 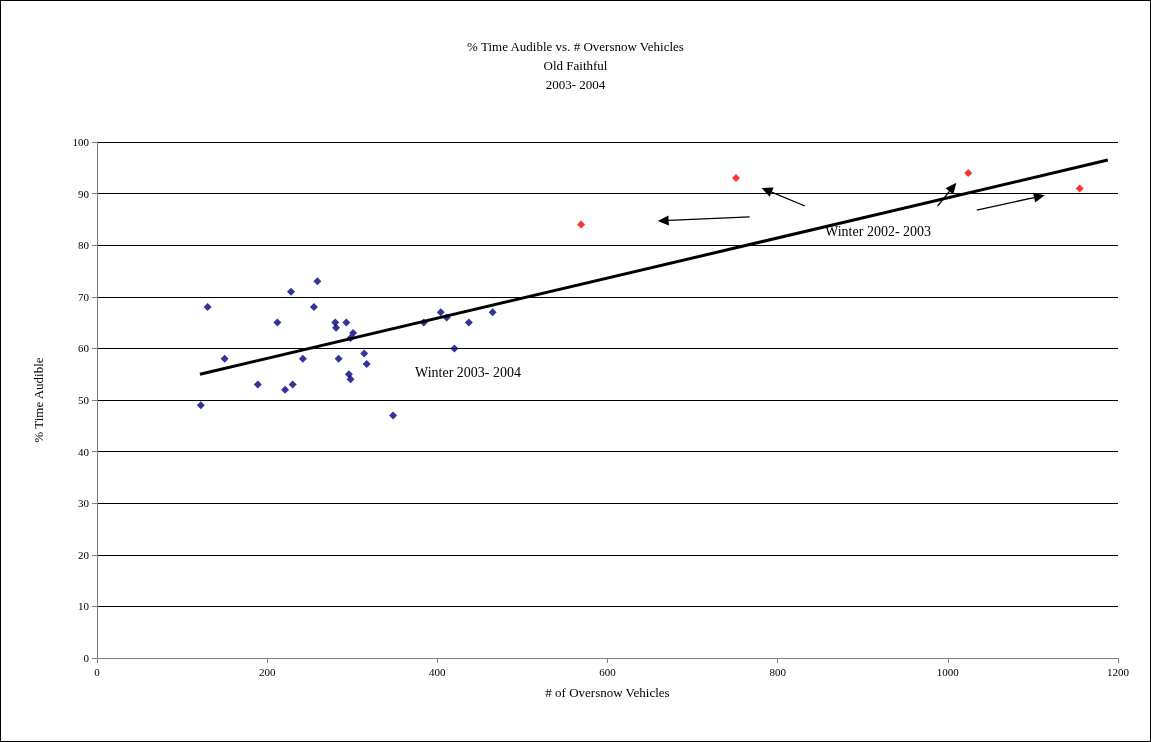 What do you see at coordinates (84, 245) in the screenshot?
I see `y-tick-label: 80` at bounding box center [84, 245].